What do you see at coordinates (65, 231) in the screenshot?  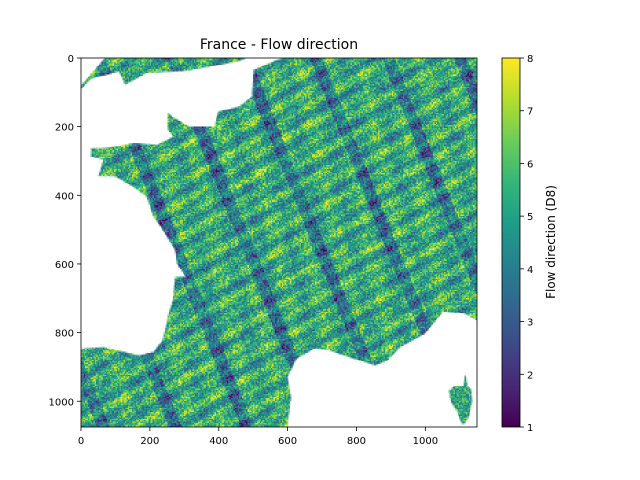 I see `y-axis-ticks: 0 200 400 600 800 1000` at bounding box center [65, 231].